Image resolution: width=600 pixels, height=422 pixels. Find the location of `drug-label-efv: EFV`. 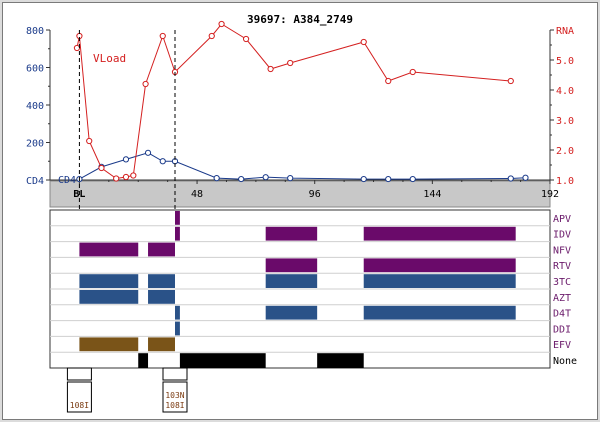

drug-label-efv: EFV is located at coordinates (562, 345).